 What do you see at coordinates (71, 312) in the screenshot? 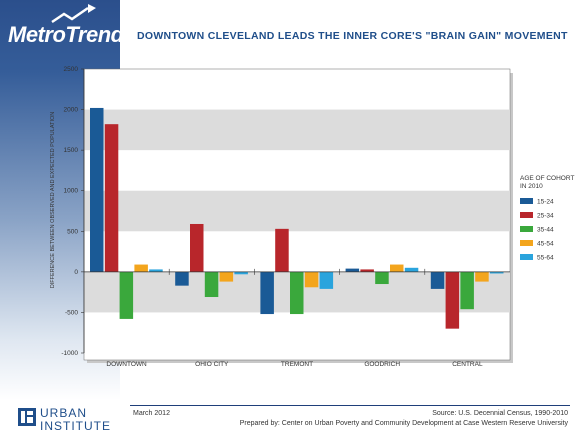
I see `y-tick-label: -500` at bounding box center [71, 312].